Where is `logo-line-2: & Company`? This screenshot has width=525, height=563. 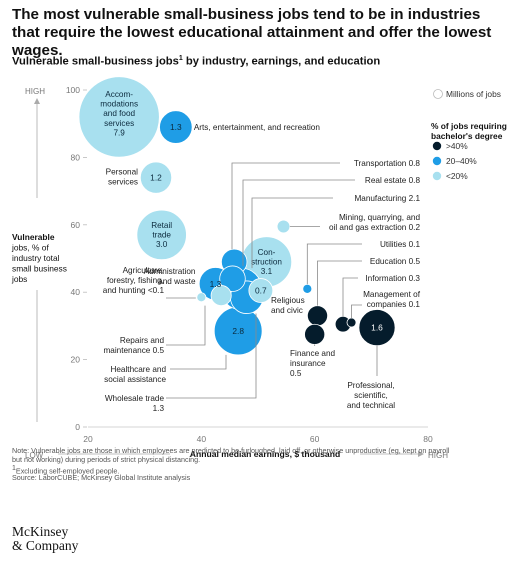
logo-line-2: & Company is located at coordinates (45, 545).